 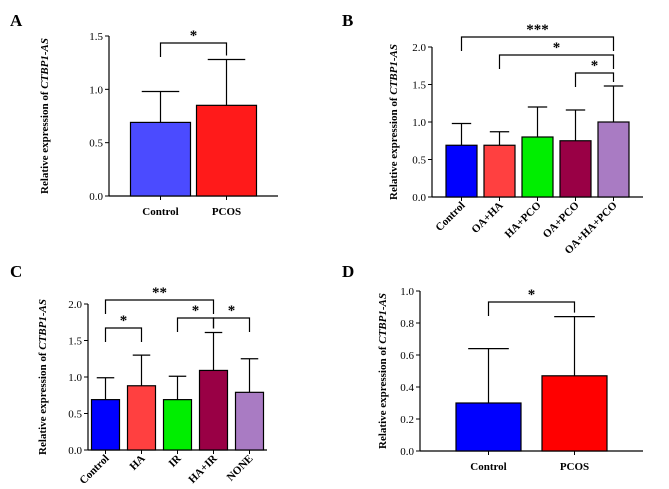 I want to click on panel-a-significance-label: *, so click(x=194, y=36).